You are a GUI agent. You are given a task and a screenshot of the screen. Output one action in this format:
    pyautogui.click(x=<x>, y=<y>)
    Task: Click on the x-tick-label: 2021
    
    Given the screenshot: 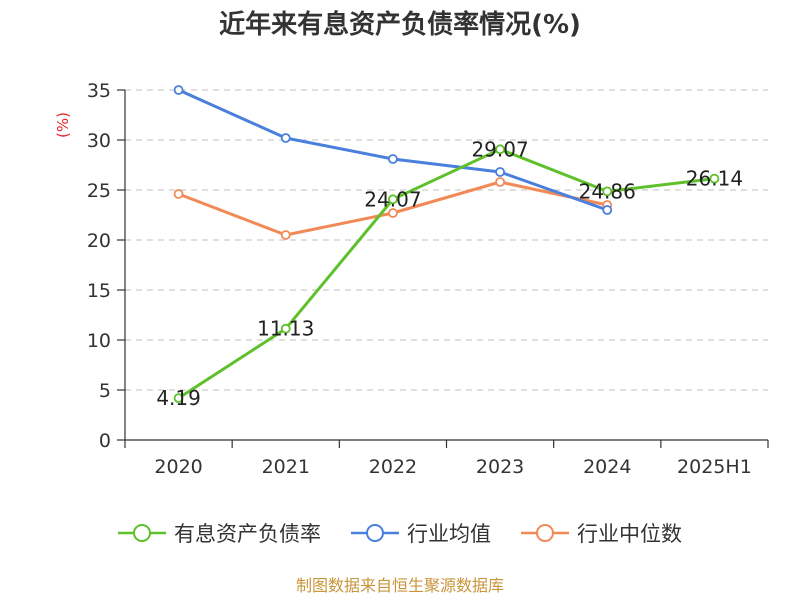 What is the action you would take?
    pyautogui.click(x=286, y=467)
    